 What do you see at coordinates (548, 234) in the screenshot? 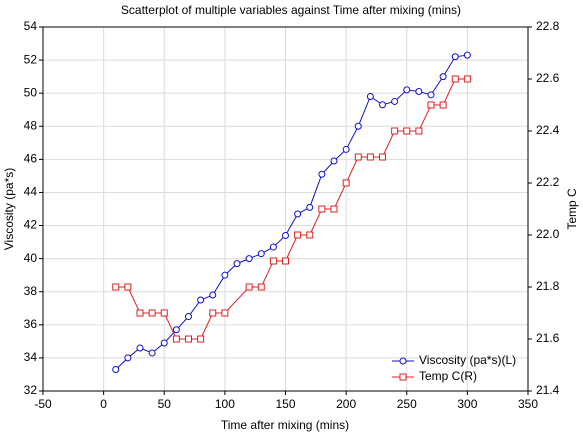
I see `y2-tick-label: 22.0` at bounding box center [548, 234].